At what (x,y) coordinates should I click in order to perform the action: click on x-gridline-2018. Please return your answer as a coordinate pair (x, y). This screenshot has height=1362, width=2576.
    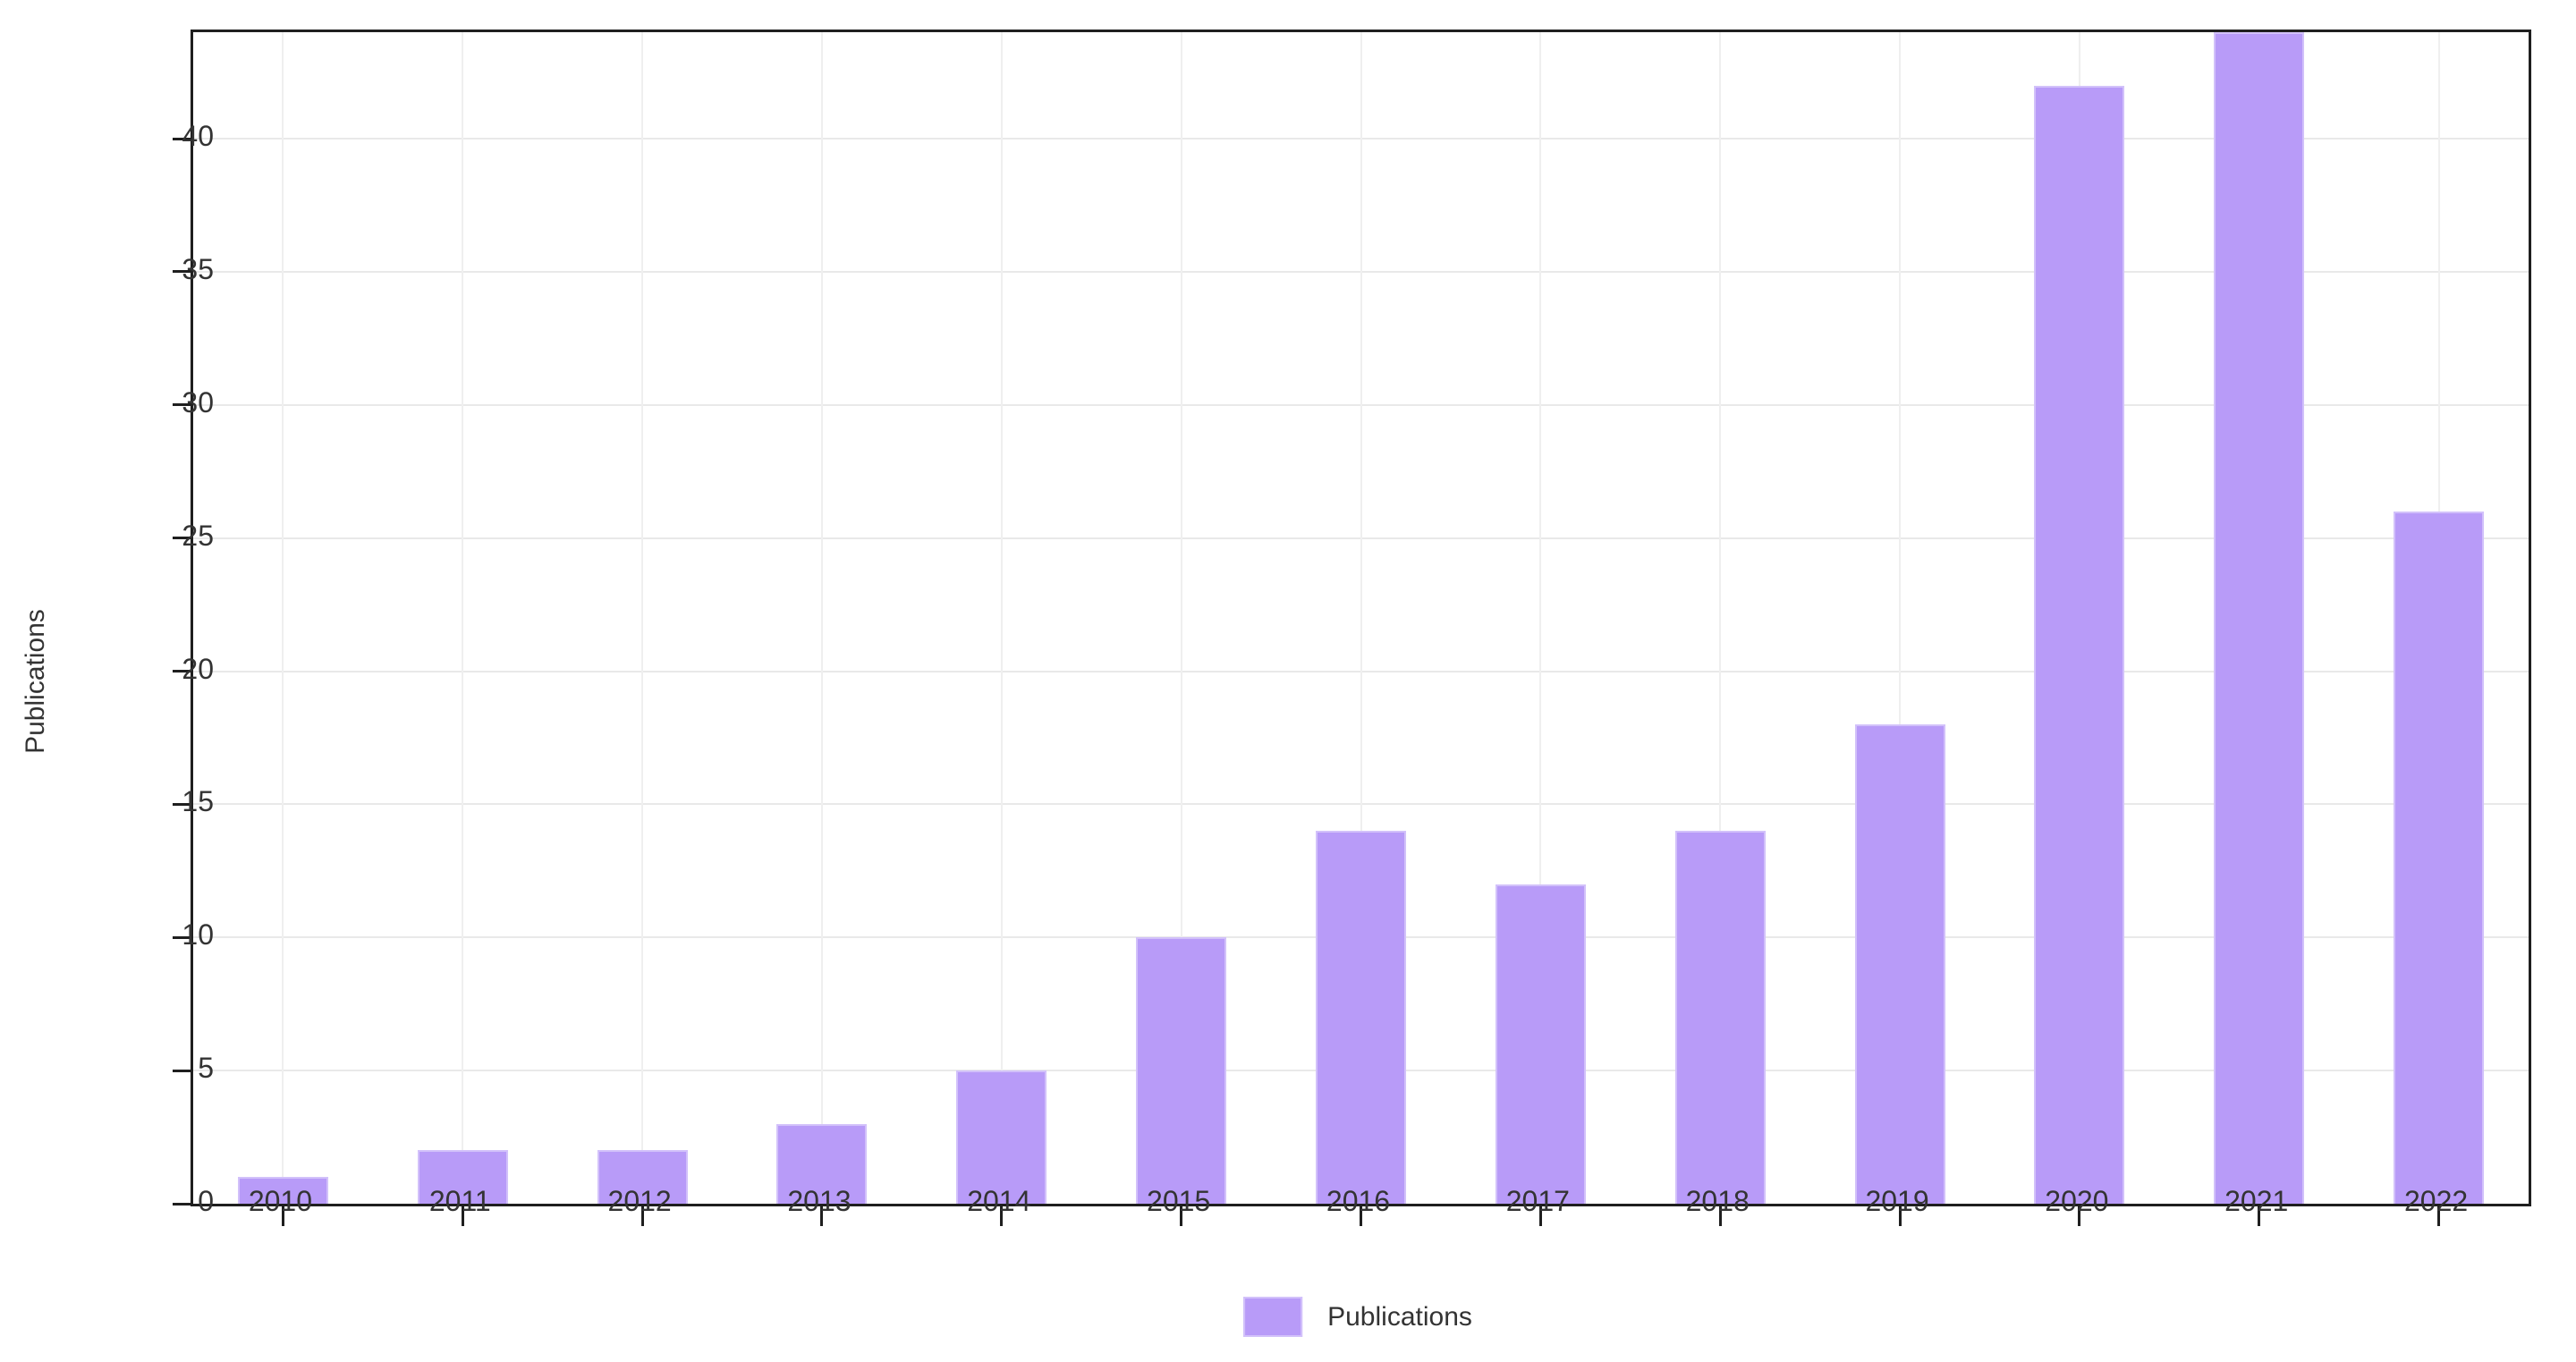
    Looking at the image, I should click on (1720, 618).